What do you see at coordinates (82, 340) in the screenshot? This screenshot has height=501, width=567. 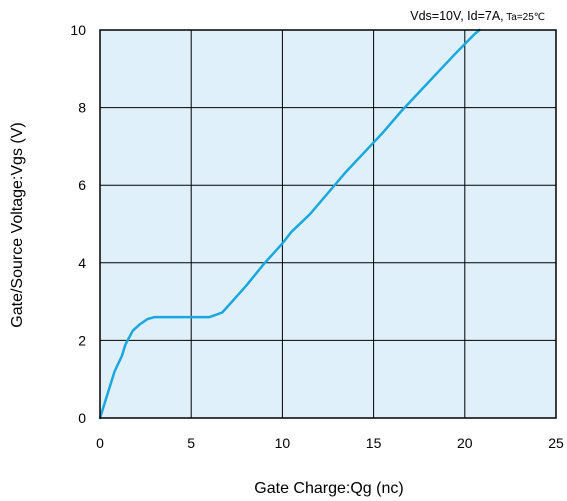 I see `y-tick-label: 2` at bounding box center [82, 340].